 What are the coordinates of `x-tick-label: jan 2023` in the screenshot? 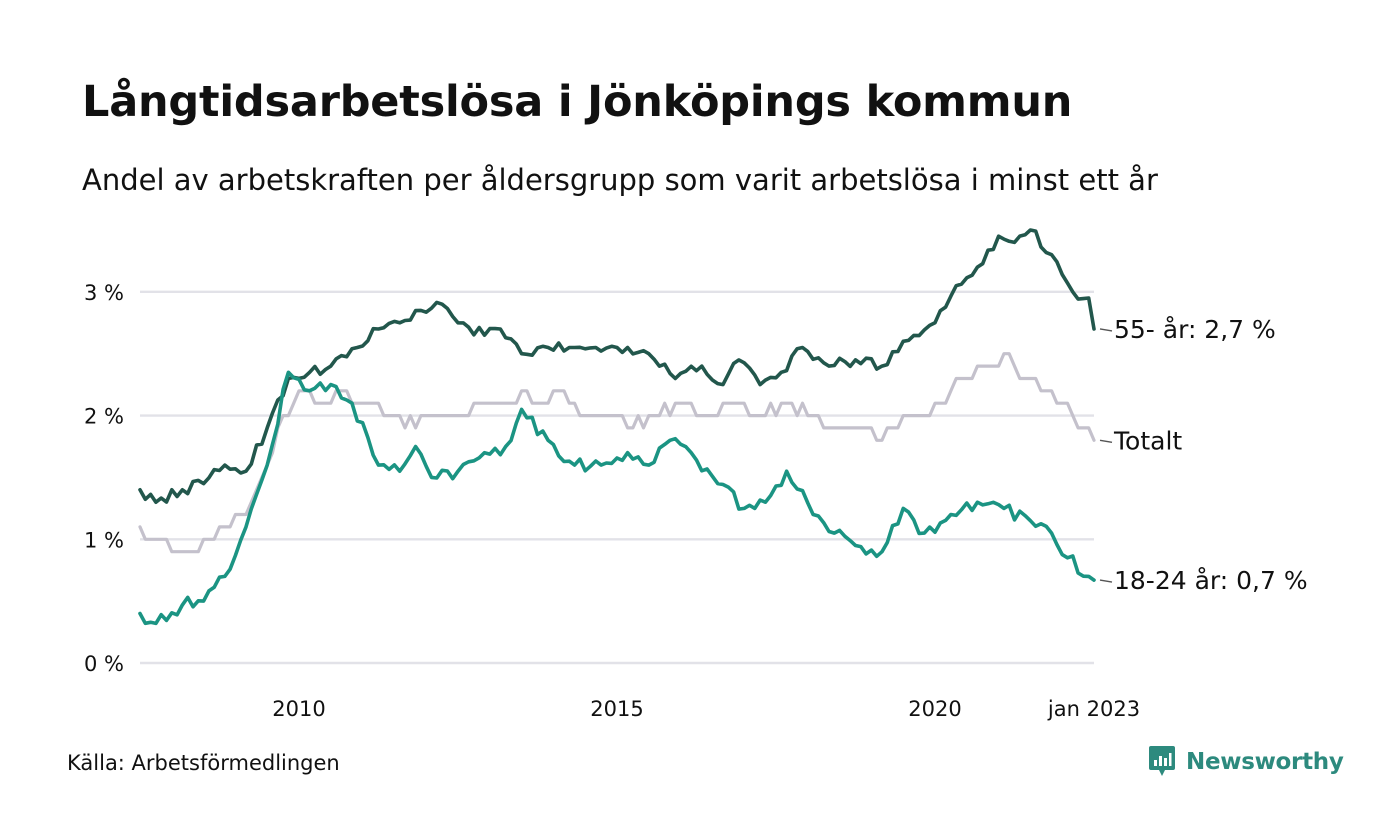 It's located at (1093, 709).